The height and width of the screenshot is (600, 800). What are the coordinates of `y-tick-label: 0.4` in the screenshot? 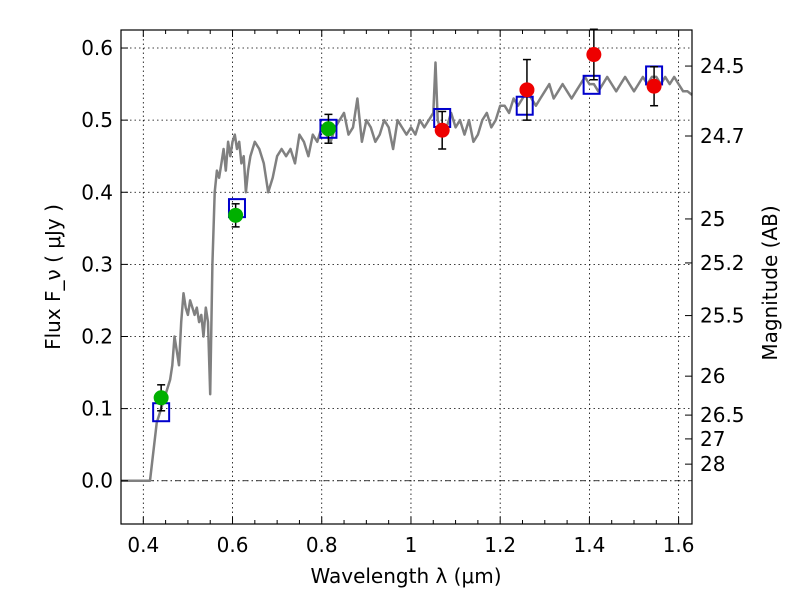 It's located at (97, 192).